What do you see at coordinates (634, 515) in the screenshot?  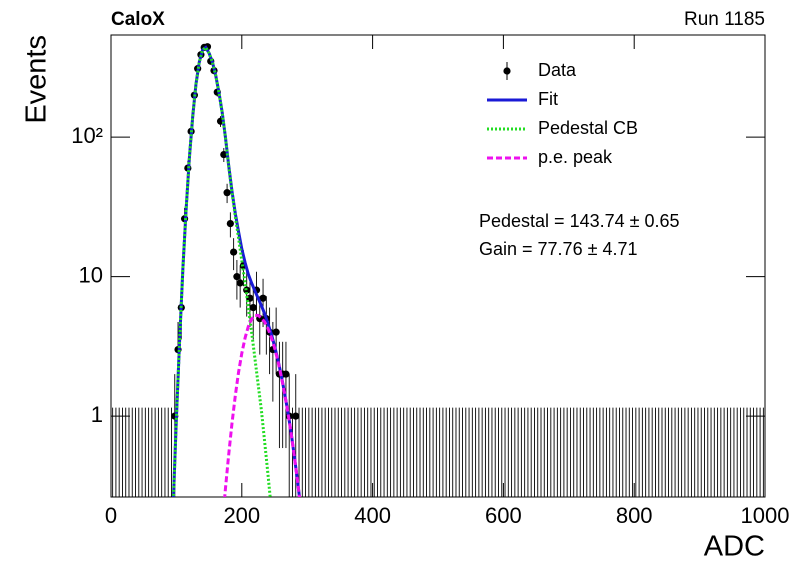 I see `x-tick-label: 800` at bounding box center [634, 515].